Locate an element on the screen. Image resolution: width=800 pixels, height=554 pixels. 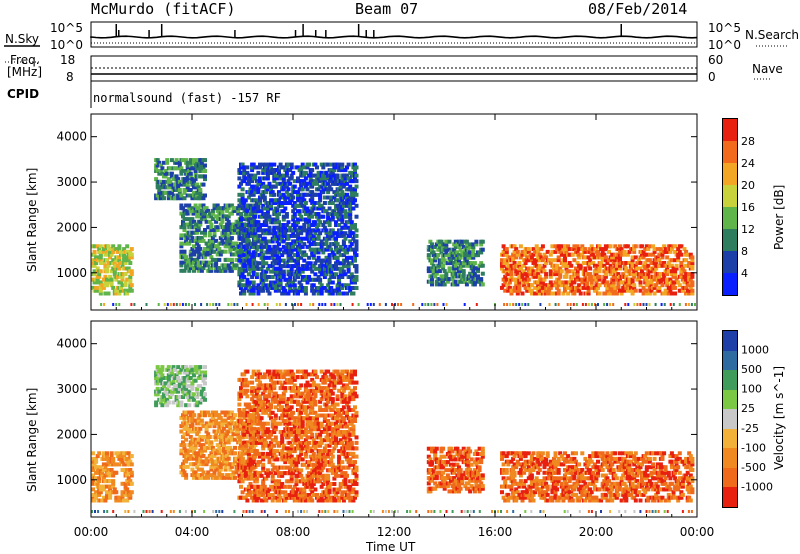
power-ground-scatter is located at coordinates (216, 304).